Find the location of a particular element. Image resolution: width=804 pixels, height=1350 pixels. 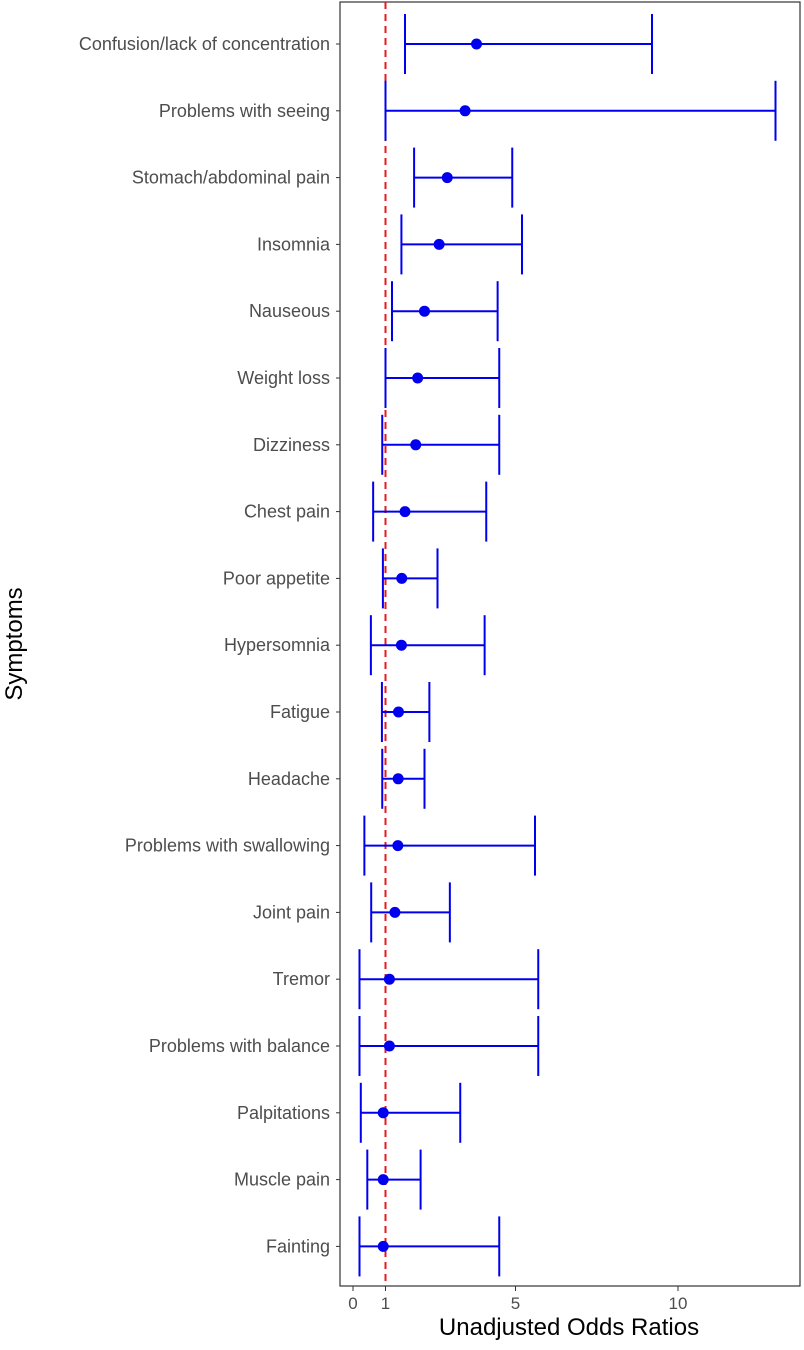

category-label: Chest pain is located at coordinates (287, 512).